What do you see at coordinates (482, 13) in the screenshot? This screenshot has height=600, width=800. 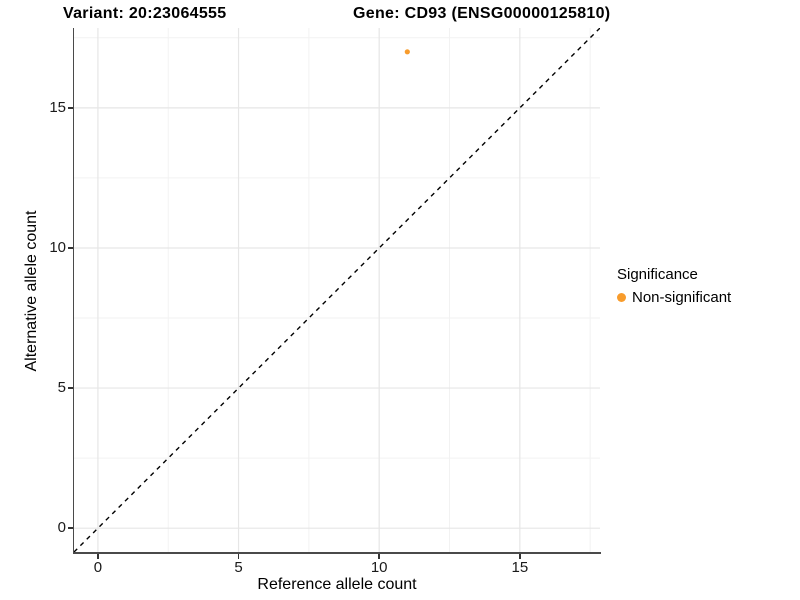 I see `plot-title-gene: Gene: CD93 (ENSG00000125810)` at bounding box center [482, 13].